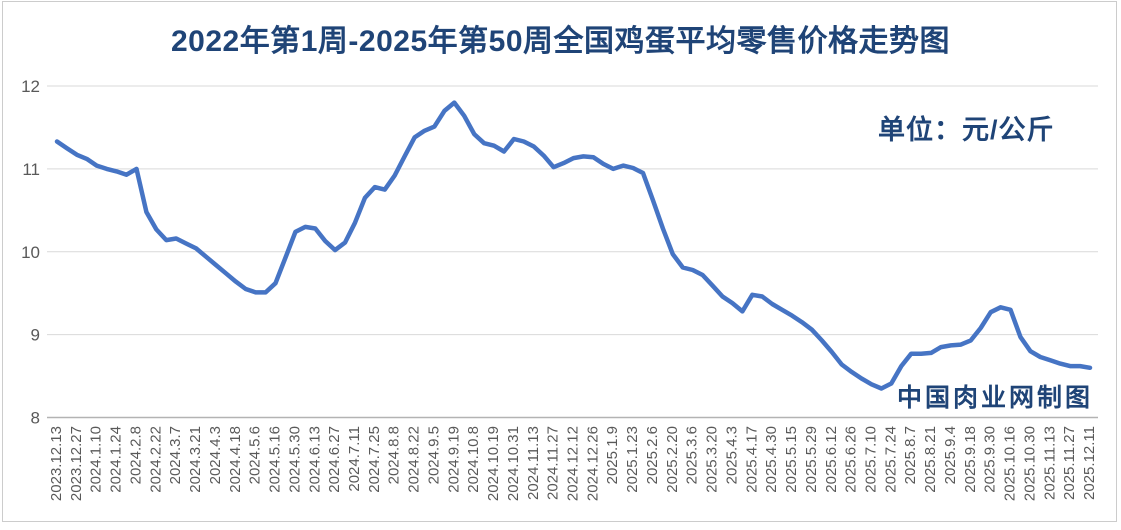 The width and height of the screenshot is (1121, 530). What do you see at coordinates (35, 418) in the screenshot?
I see `y-axis-tick-label: 8` at bounding box center [35, 418].